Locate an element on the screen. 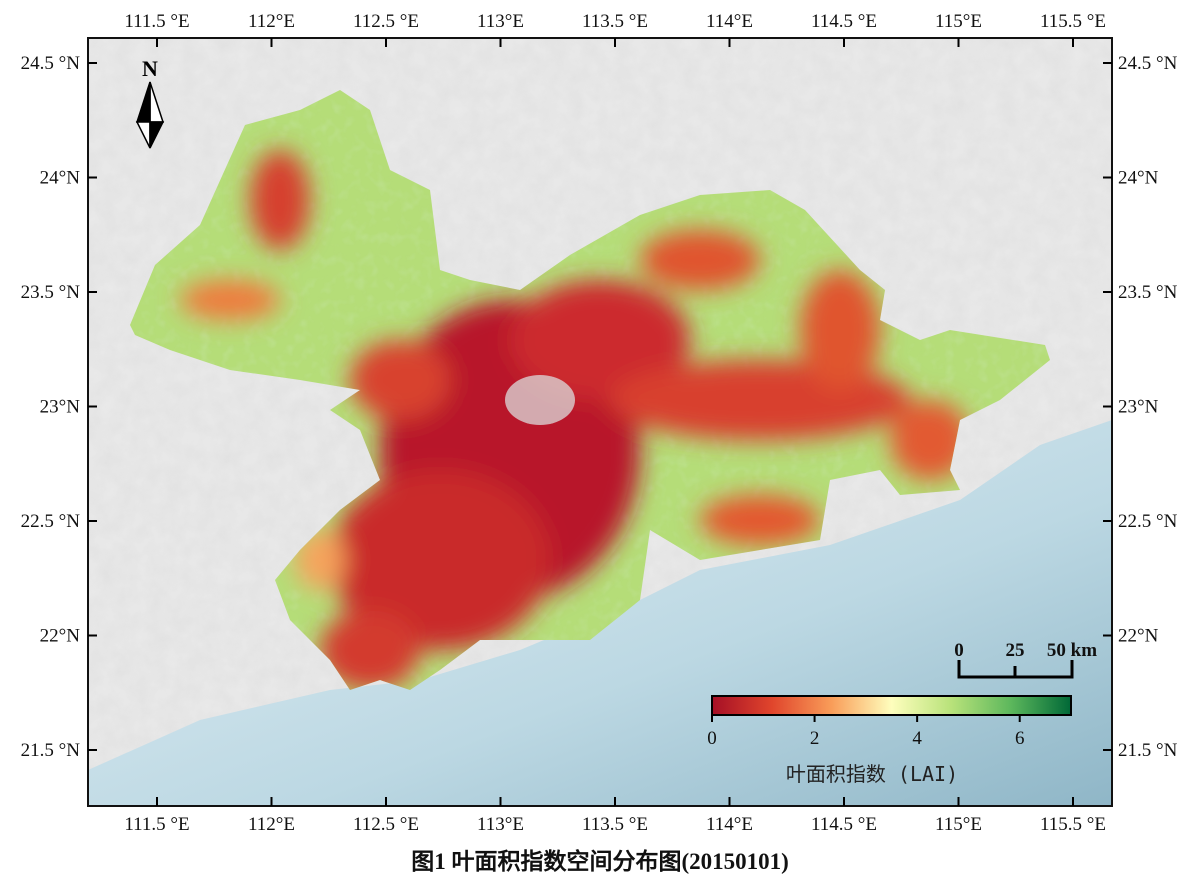  legend-title: 叶面积指数 (LAI) is located at coordinates (872, 774).